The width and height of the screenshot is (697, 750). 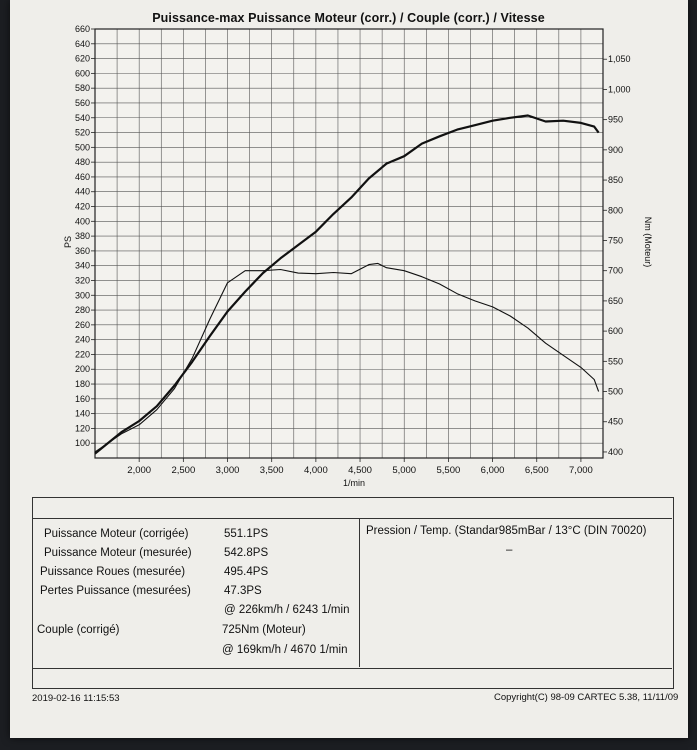 I want to click on x-tick-label: 6,500, so click(x=537, y=470).